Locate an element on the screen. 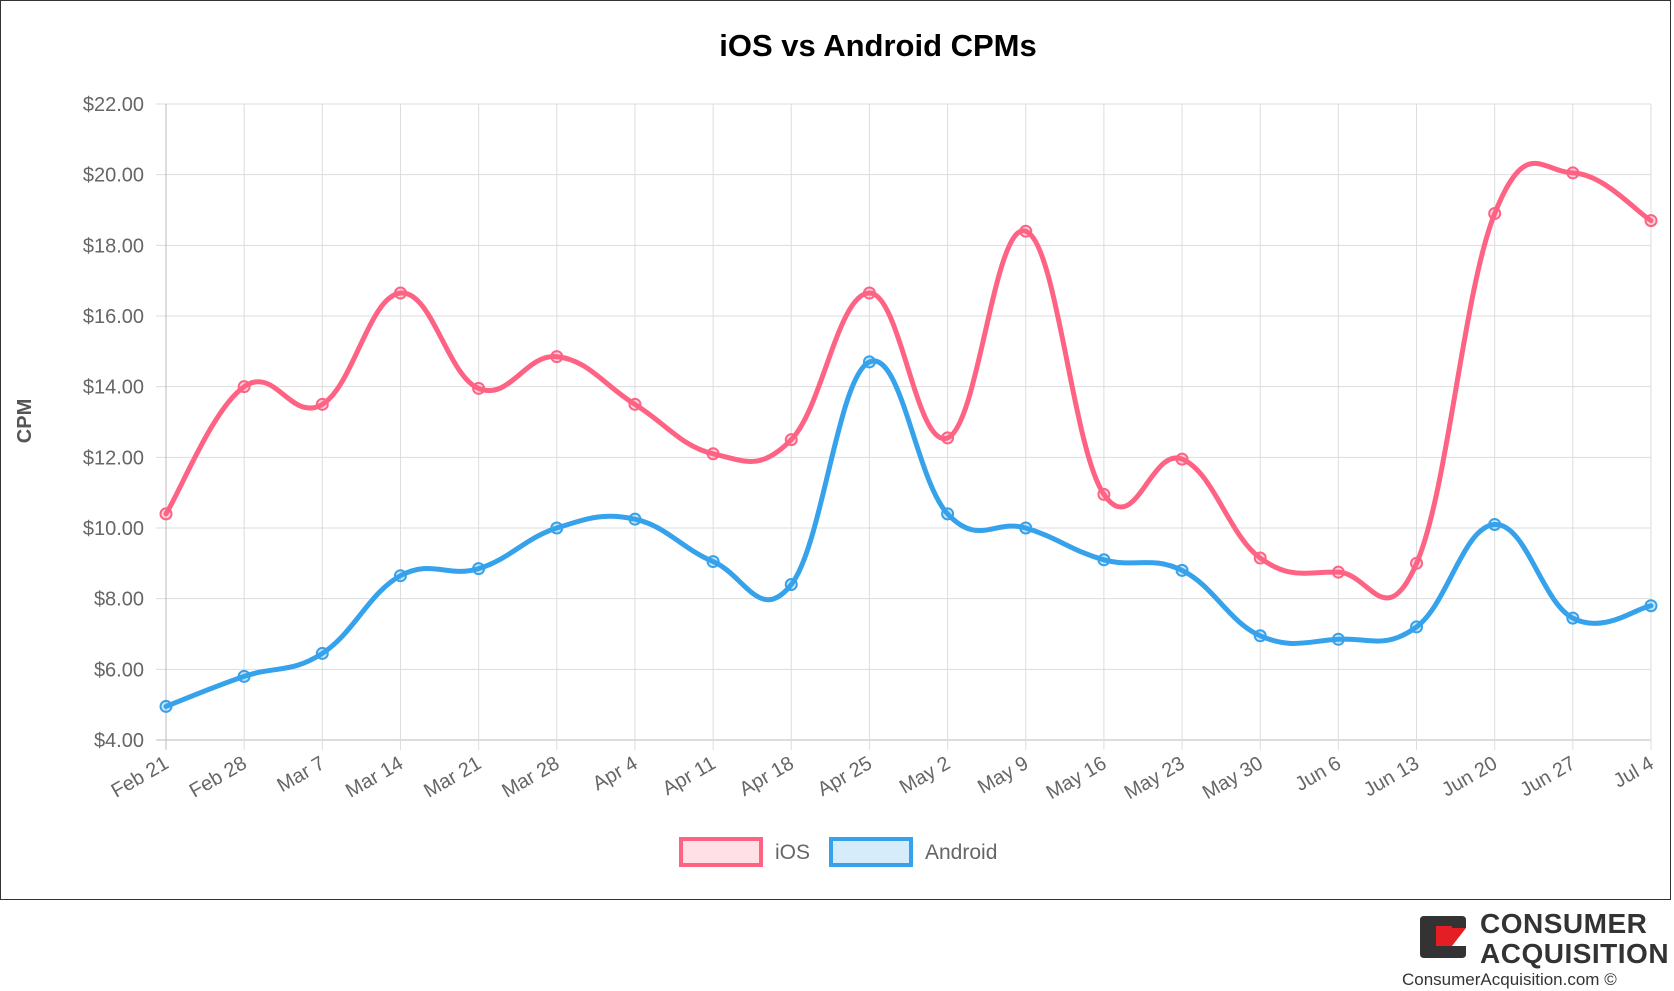 Image resolution: width=1674 pixels, height=991 pixels. consumer-acquisition-logo-icon is located at coordinates (1443, 937).